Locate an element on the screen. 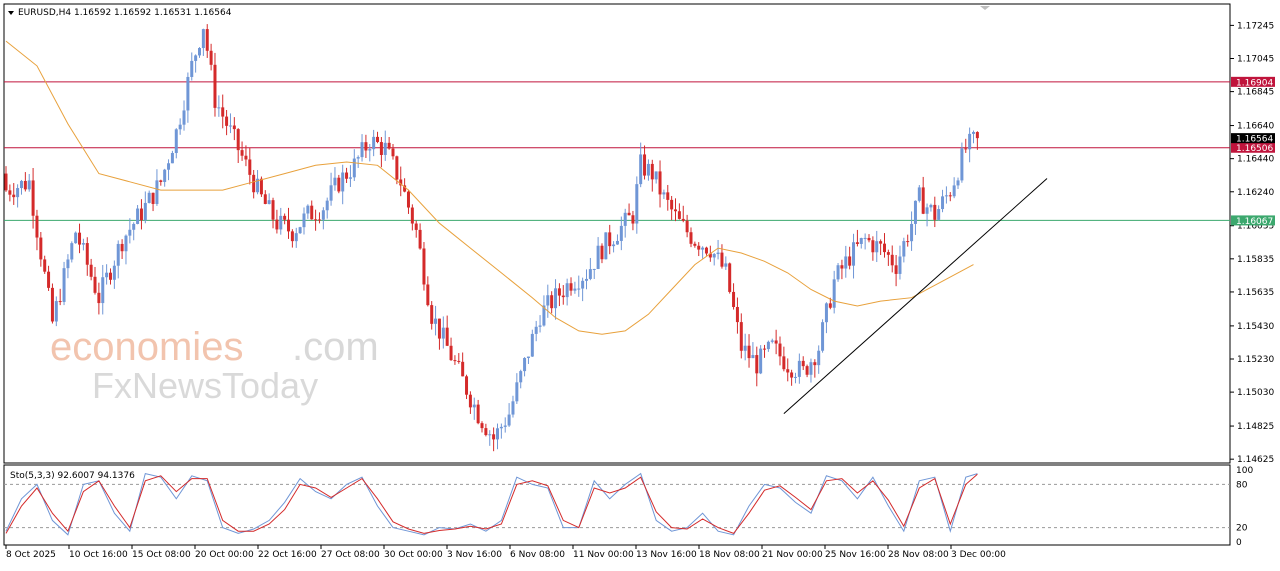  time-tick-label: 20 Oct 00:00 is located at coordinates (224, 555).